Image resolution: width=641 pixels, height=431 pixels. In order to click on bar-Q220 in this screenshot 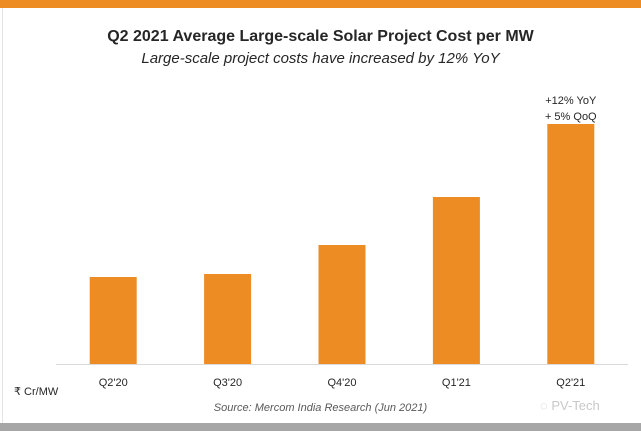, I will do `click(113, 320)`.